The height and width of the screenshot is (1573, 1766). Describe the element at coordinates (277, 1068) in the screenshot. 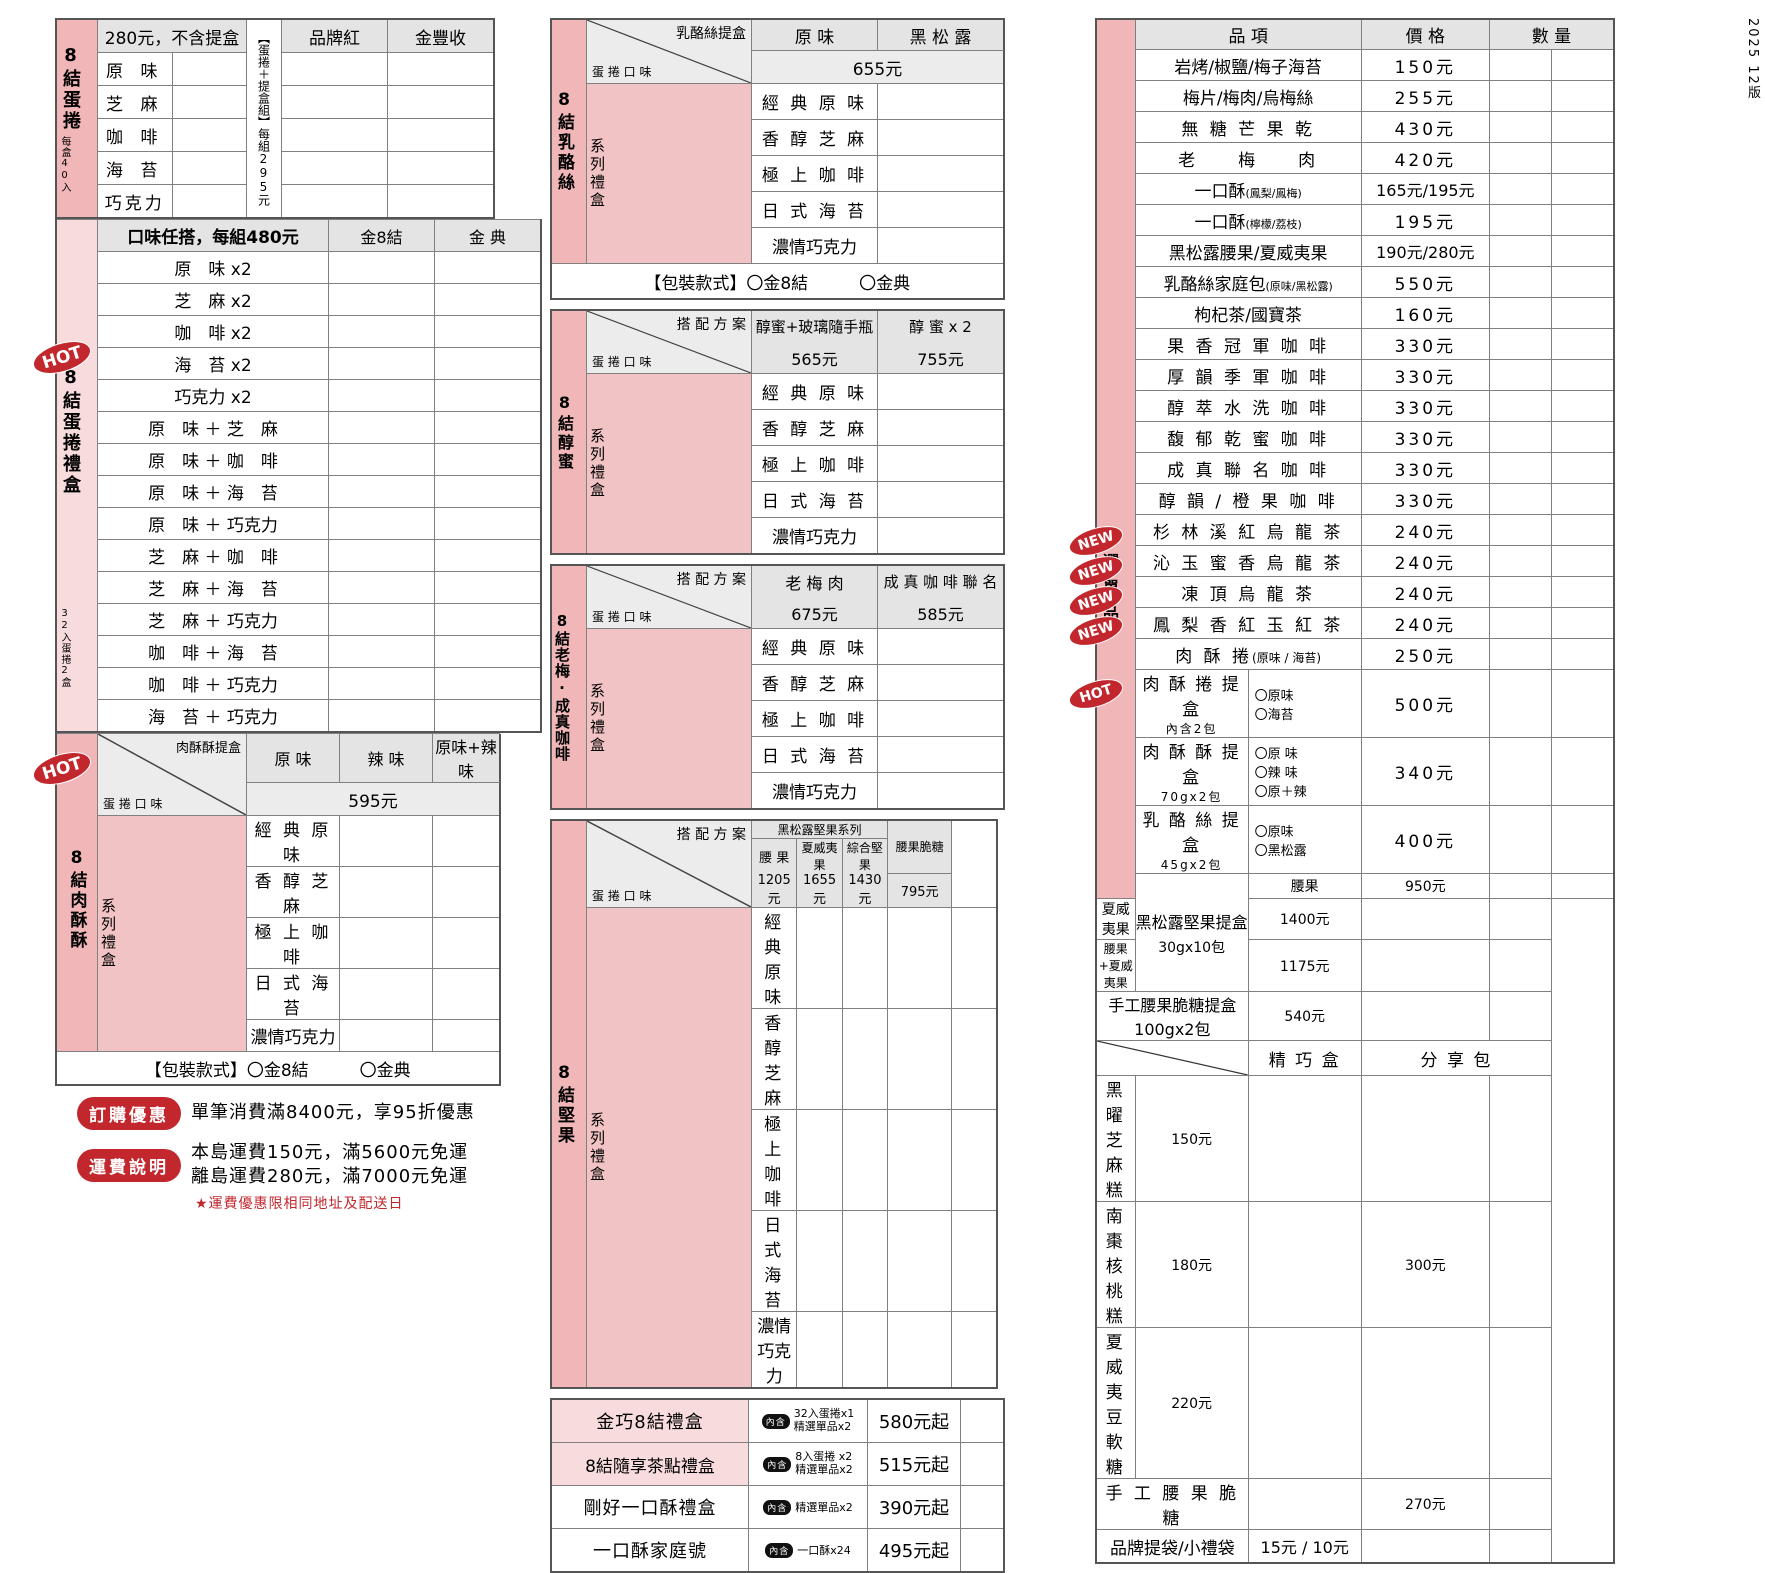

I see `package-note-col1: 【包裝款式】〇金8結 〇金典` at that location.